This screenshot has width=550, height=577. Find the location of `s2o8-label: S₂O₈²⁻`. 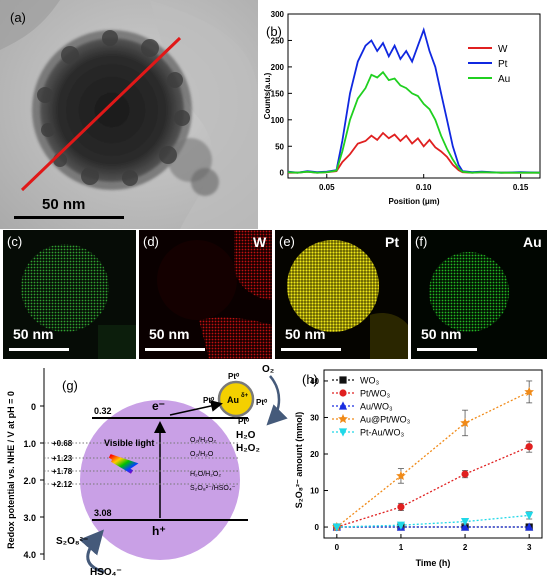

s2o8-label: S₂O₈²⁻ is located at coordinates (72, 541).